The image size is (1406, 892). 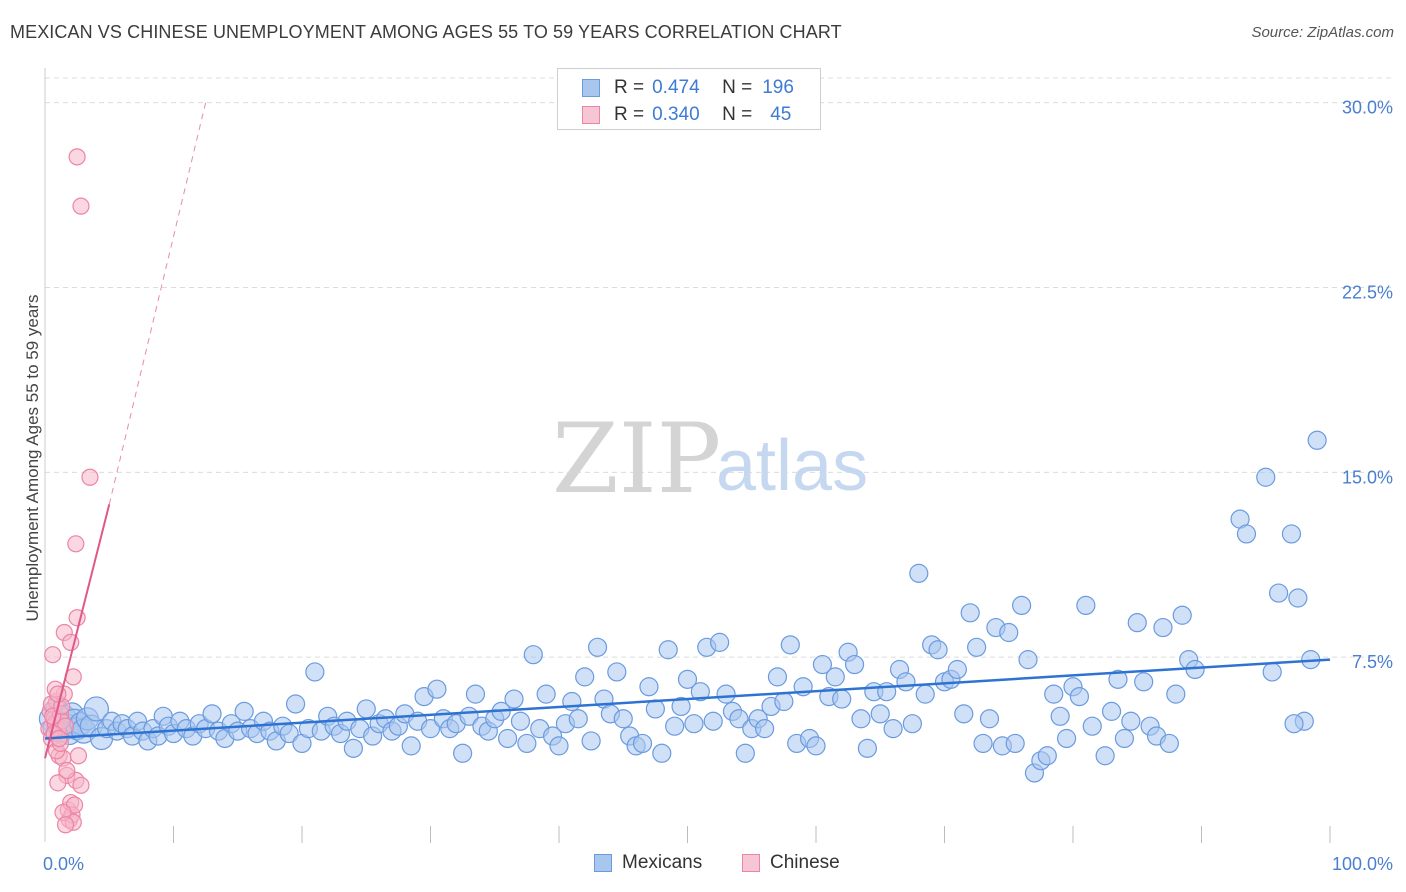 What do you see at coordinates (805, 862) in the screenshot?
I see `legend-label-chinese: Chinese` at bounding box center [805, 862].